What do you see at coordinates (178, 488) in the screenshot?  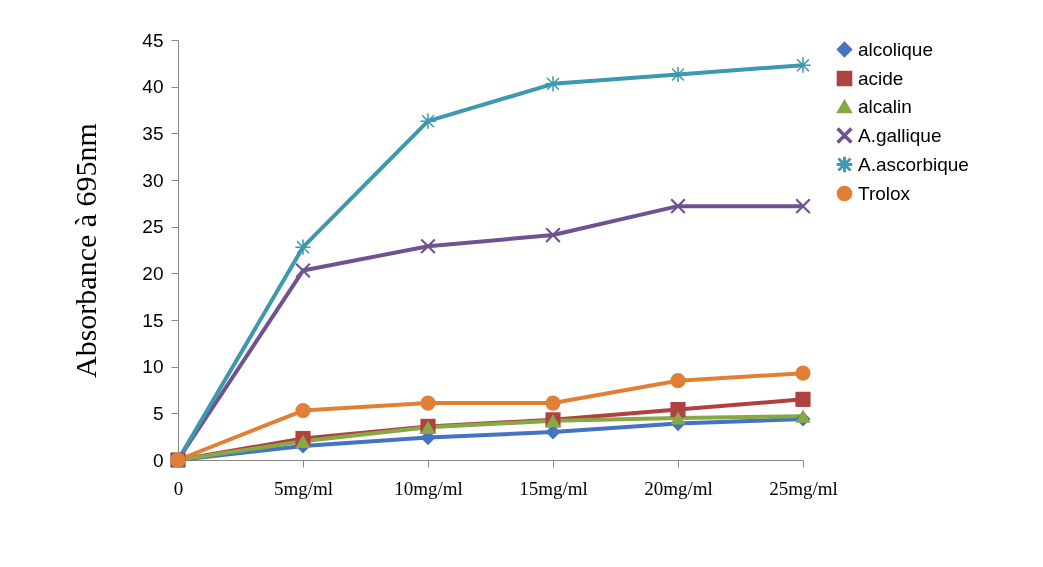 I see `x-tick-label: 0` at bounding box center [178, 488].